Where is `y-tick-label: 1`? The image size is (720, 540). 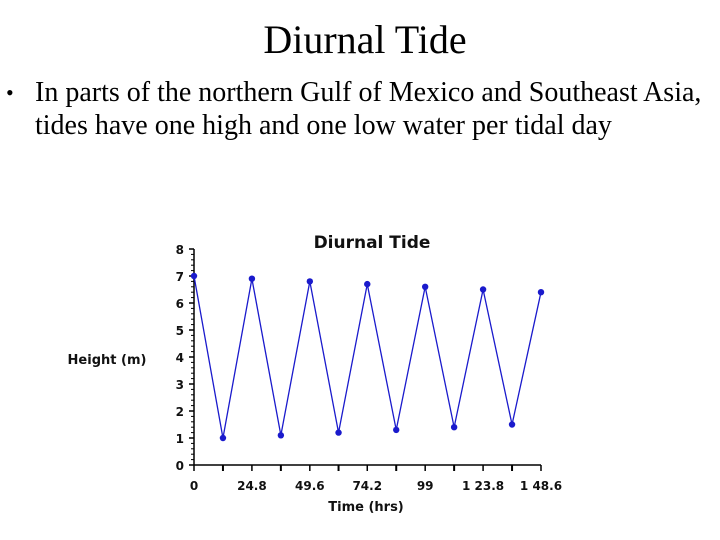
y-tick-label: 1 is located at coordinates (180, 439).